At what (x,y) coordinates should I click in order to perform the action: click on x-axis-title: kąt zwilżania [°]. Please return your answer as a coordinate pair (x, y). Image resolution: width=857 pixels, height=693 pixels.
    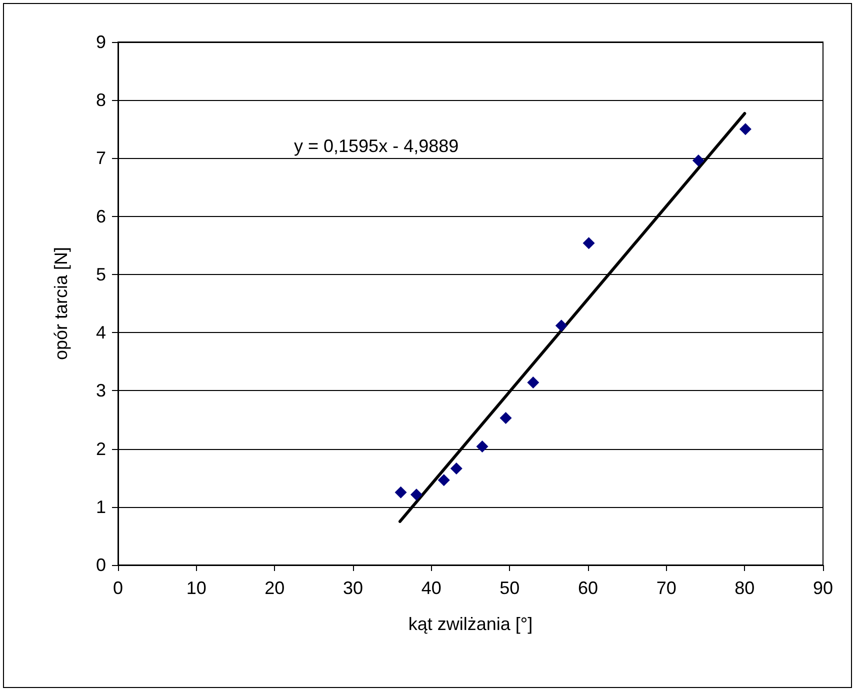
    Looking at the image, I should click on (470, 624).